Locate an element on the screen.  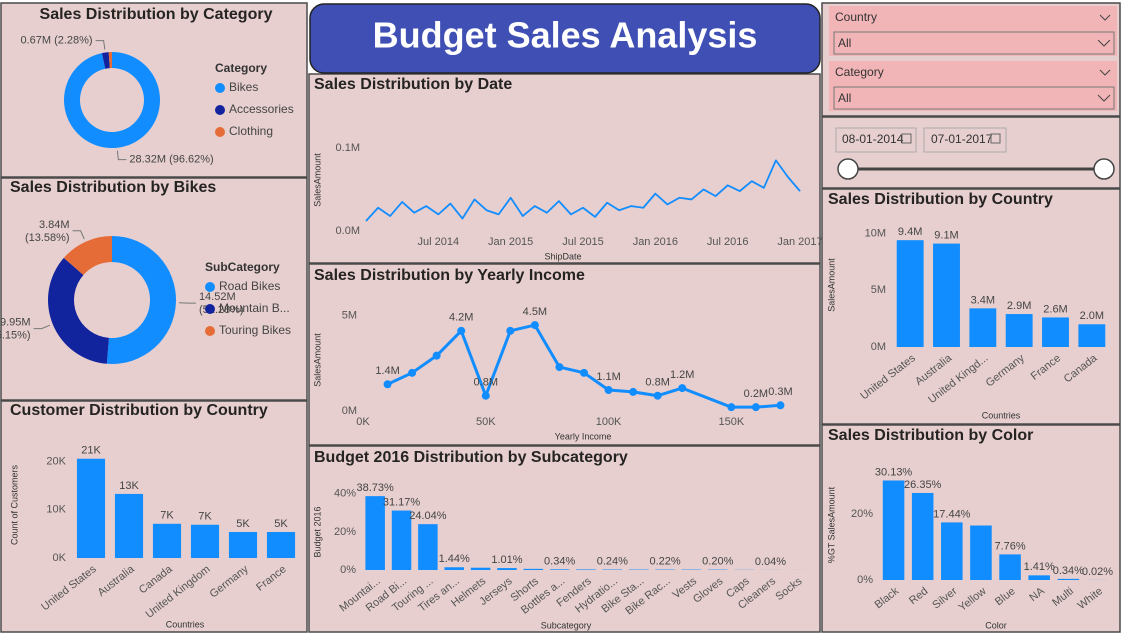
x-tick-label: Jan 2016 is located at coordinates (655, 242).